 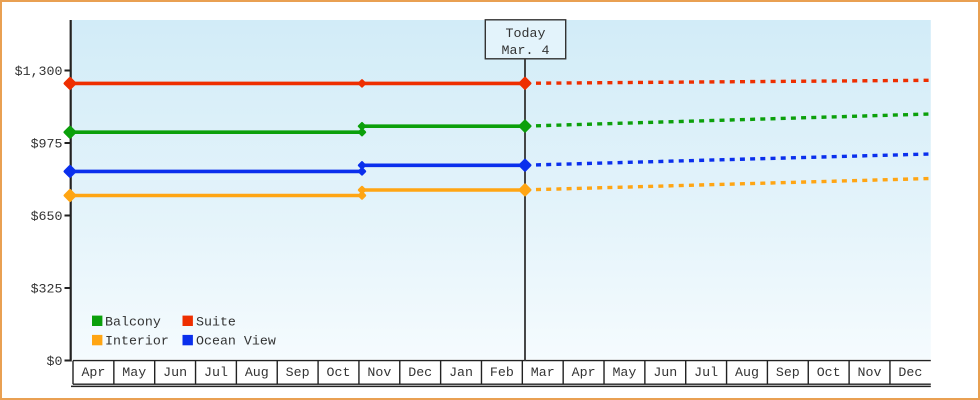 What do you see at coordinates (47, 144) in the screenshot?
I see `svg-text: $975` at bounding box center [47, 144].